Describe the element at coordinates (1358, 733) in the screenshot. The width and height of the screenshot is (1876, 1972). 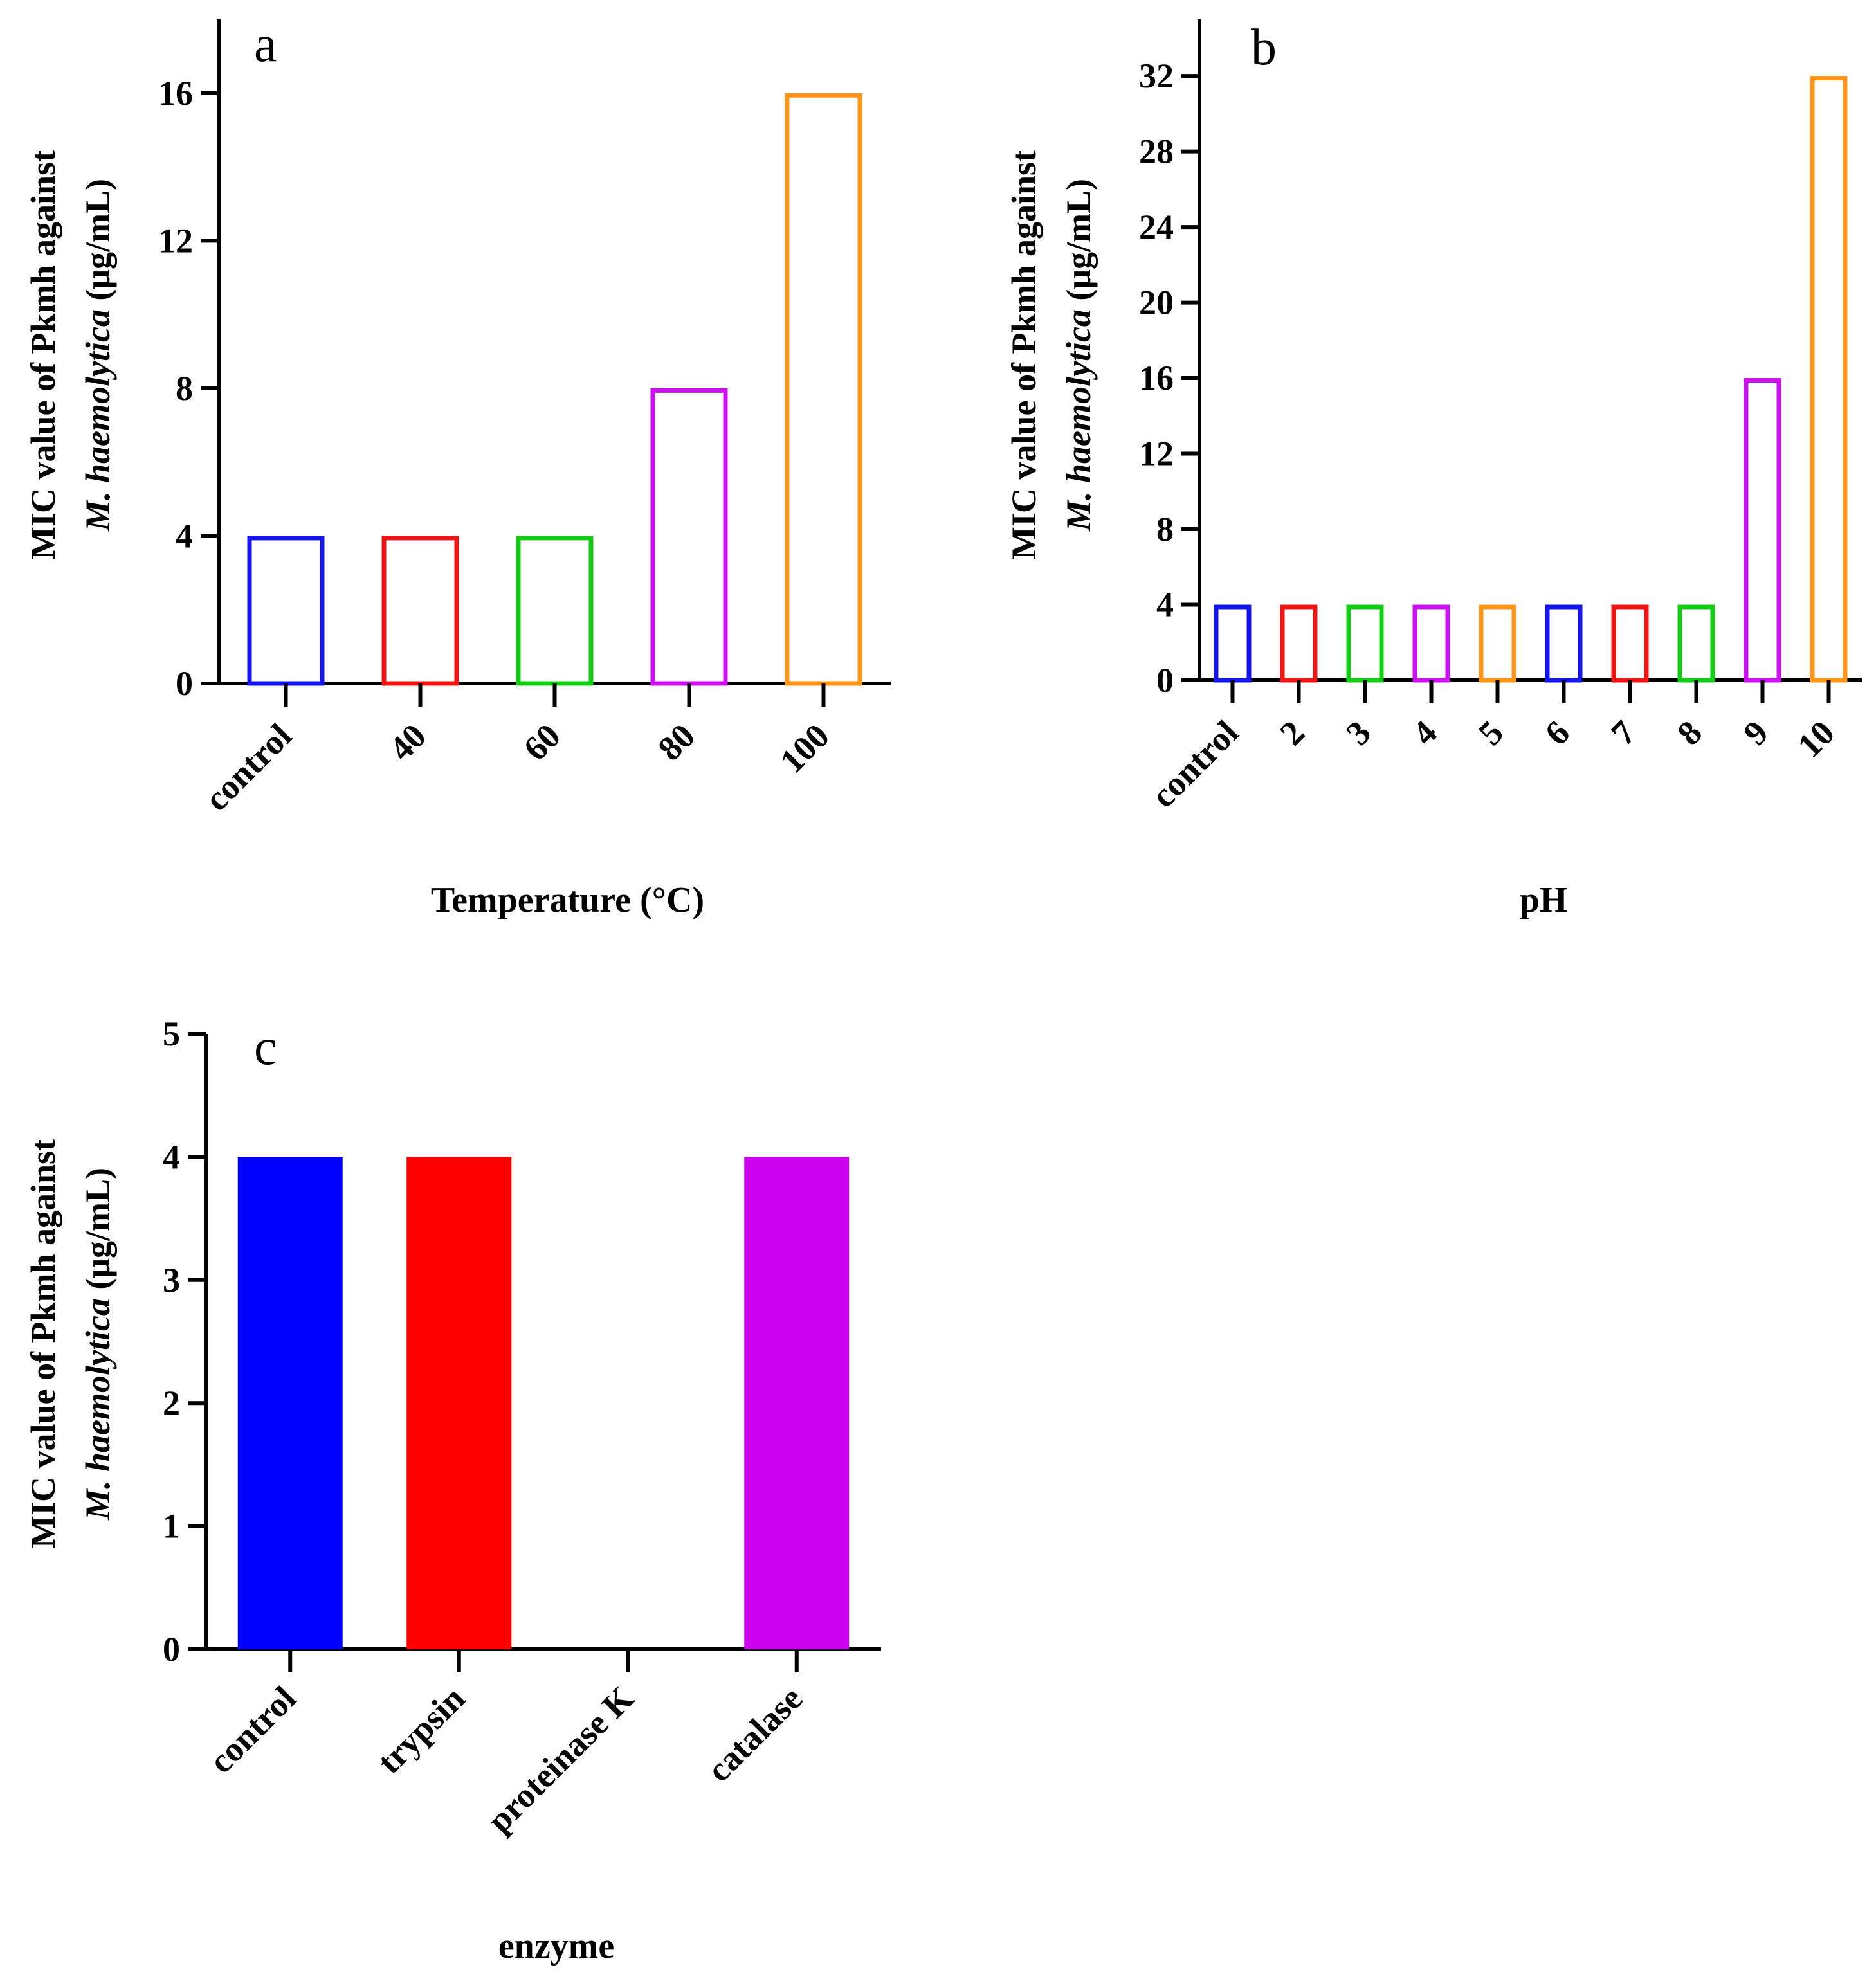
I see `x-tick-label: 3` at that location.